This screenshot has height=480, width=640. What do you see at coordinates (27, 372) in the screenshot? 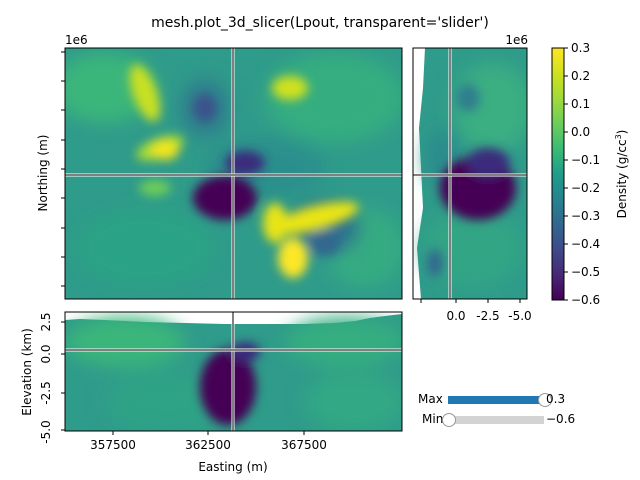
I see `north-section-ylabel: Elevation (km)` at bounding box center [27, 372].